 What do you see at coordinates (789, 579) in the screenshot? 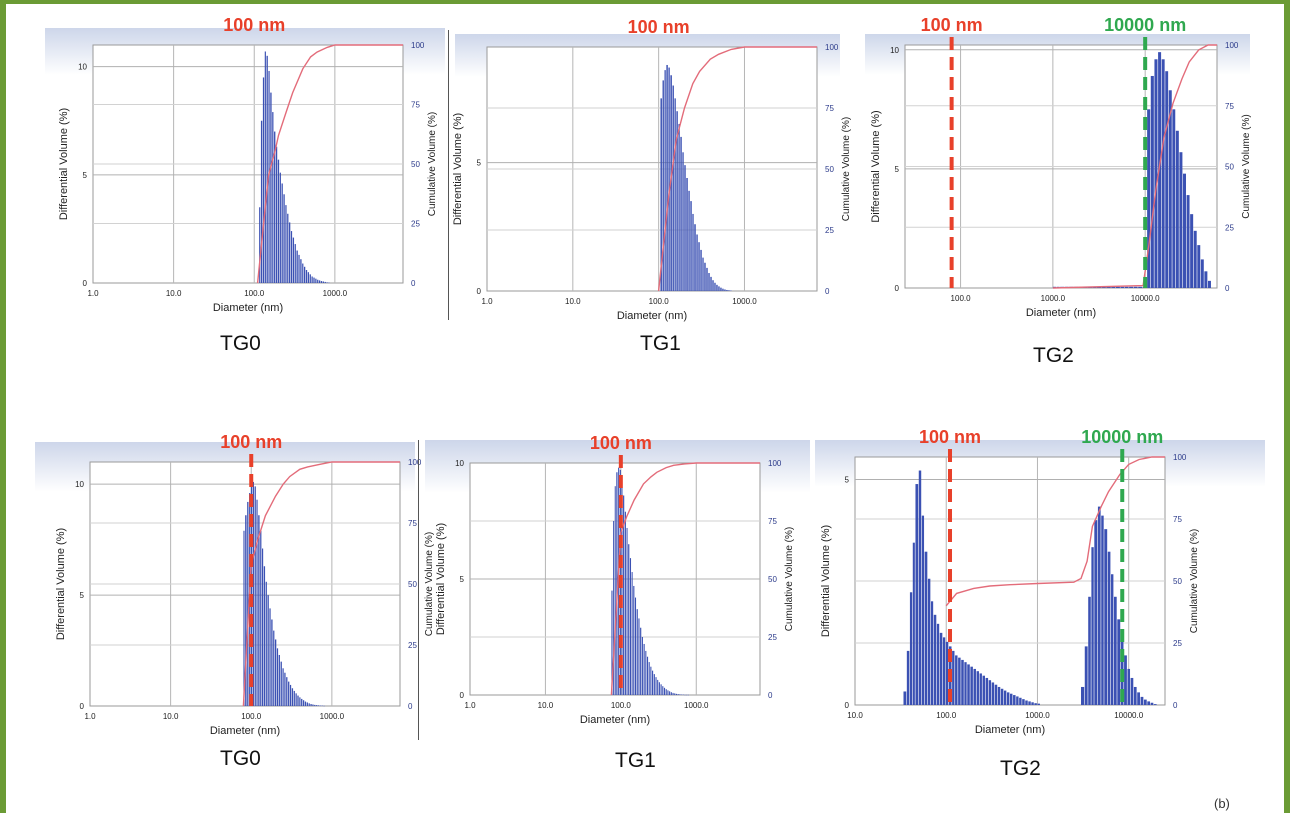
I see `y2-axis-label: Cumulative Volume (%)` at bounding box center [789, 579].